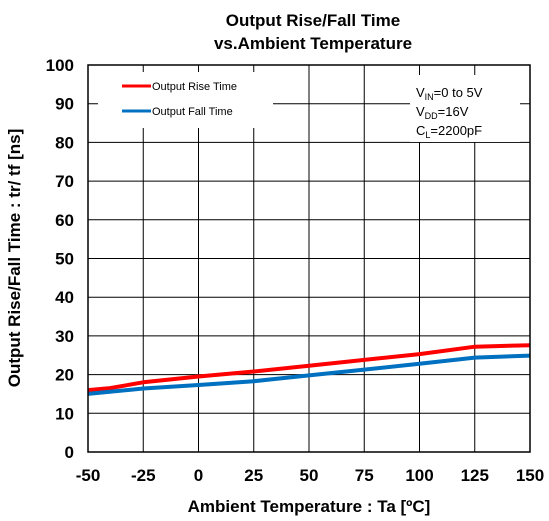 The height and width of the screenshot is (521, 549). Describe the element at coordinates (64, 259) in the screenshot. I see `y-tick-label: 50` at that location.